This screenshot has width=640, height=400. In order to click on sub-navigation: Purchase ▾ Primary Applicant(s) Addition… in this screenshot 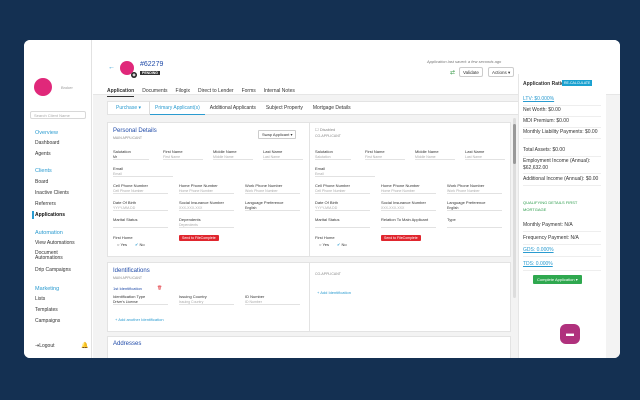, I will do `click(314, 108)`.